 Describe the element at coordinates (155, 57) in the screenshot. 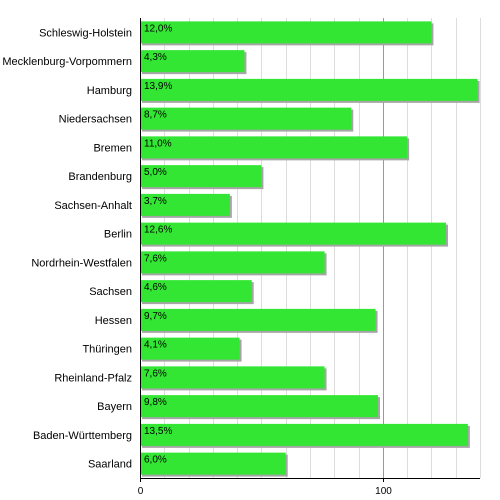

I see `data-label: 4,3%` at that location.